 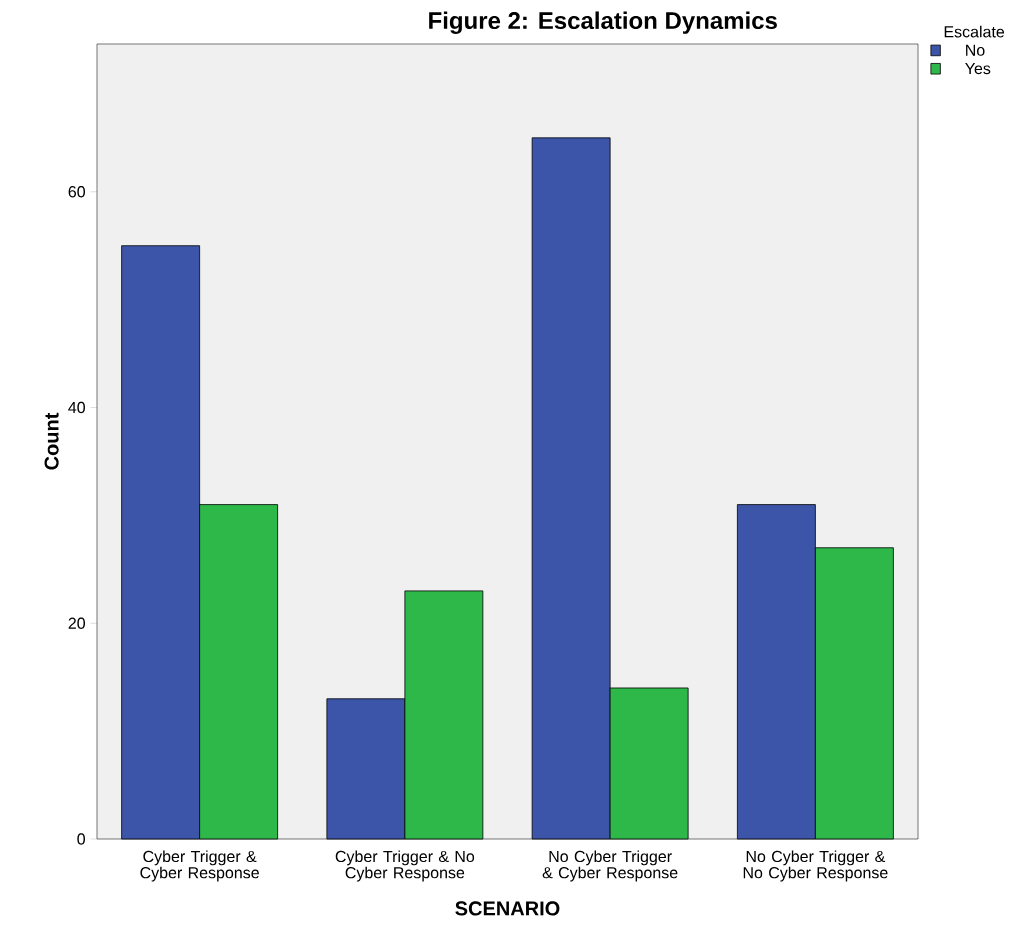 I want to click on legend-title: Escalate, so click(x=974, y=31).